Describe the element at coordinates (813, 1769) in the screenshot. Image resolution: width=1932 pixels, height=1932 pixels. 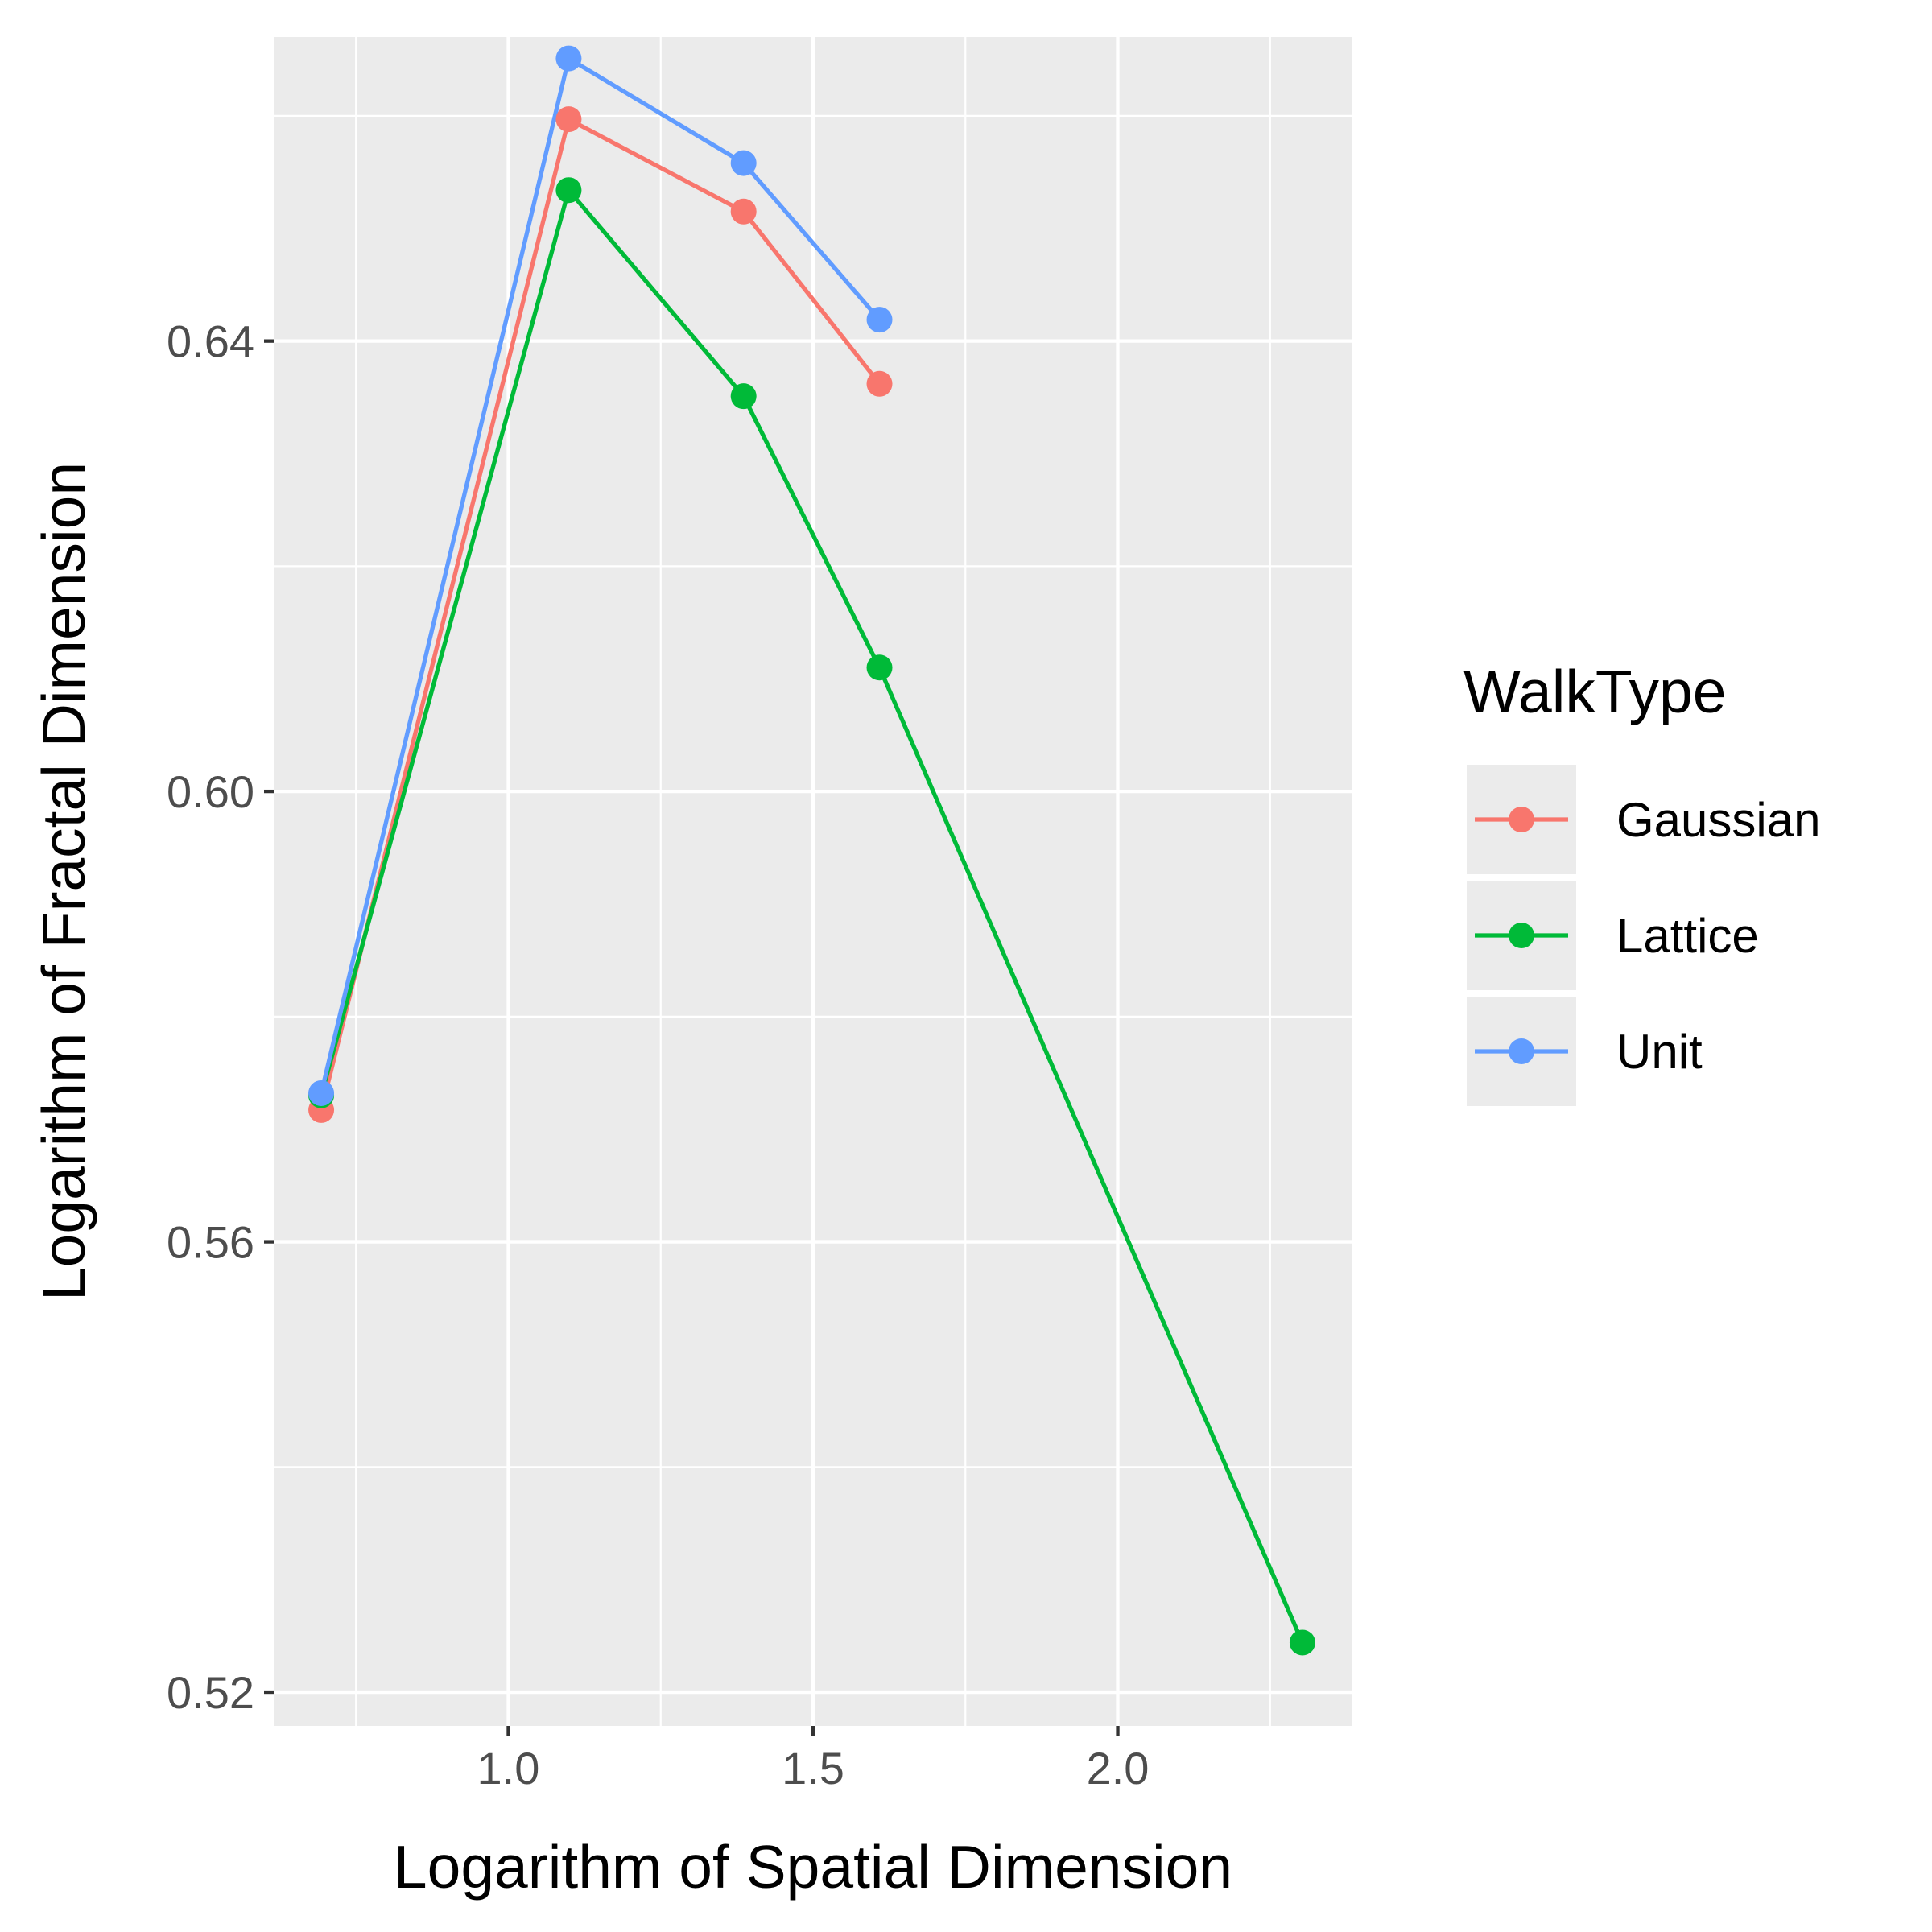
I see `x-tick-label: 1.5` at that location.